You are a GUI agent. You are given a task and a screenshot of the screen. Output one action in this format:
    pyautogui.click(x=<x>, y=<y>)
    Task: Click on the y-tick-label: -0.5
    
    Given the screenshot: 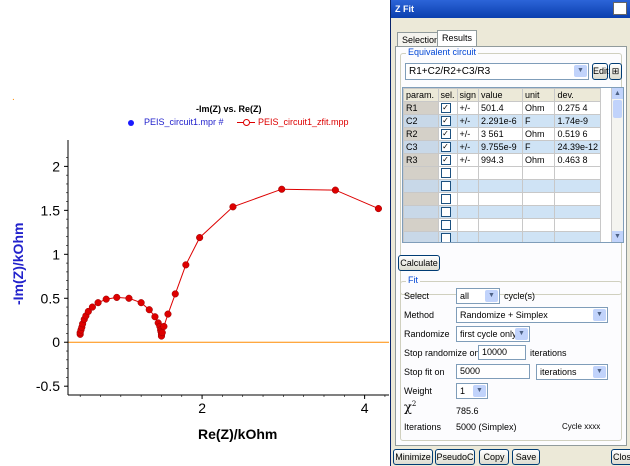 What is the action you would take?
    pyautogui.click(x=48, y=386)
    